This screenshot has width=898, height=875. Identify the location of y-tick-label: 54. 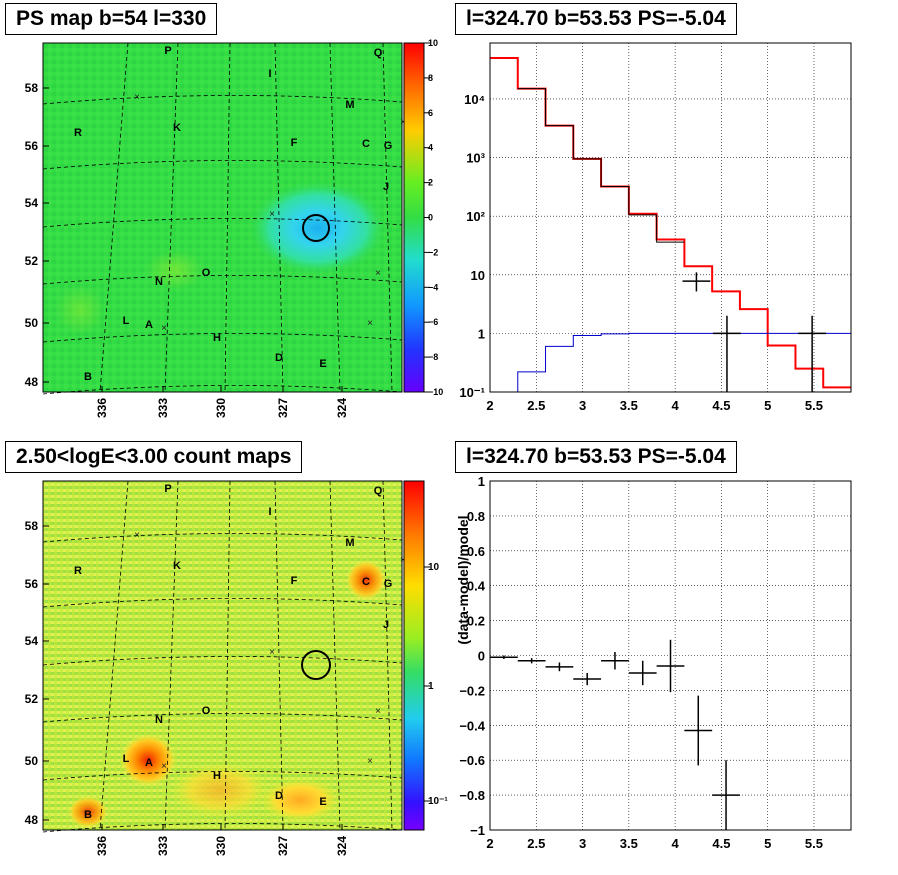
(32, 641).